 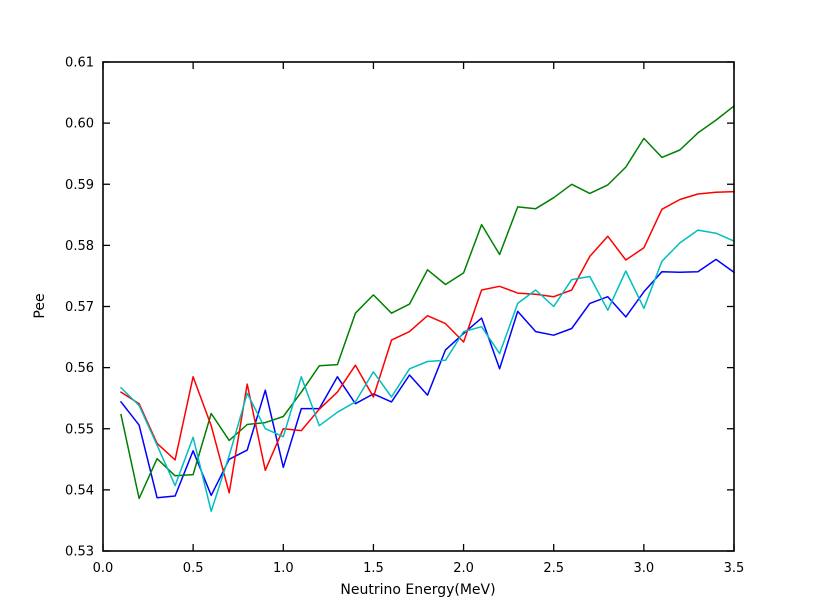 What do you see at coordinates (553, 568) in the screenshot?
I see `x-tick-label: 2.5` at bounding box center [553, 568].